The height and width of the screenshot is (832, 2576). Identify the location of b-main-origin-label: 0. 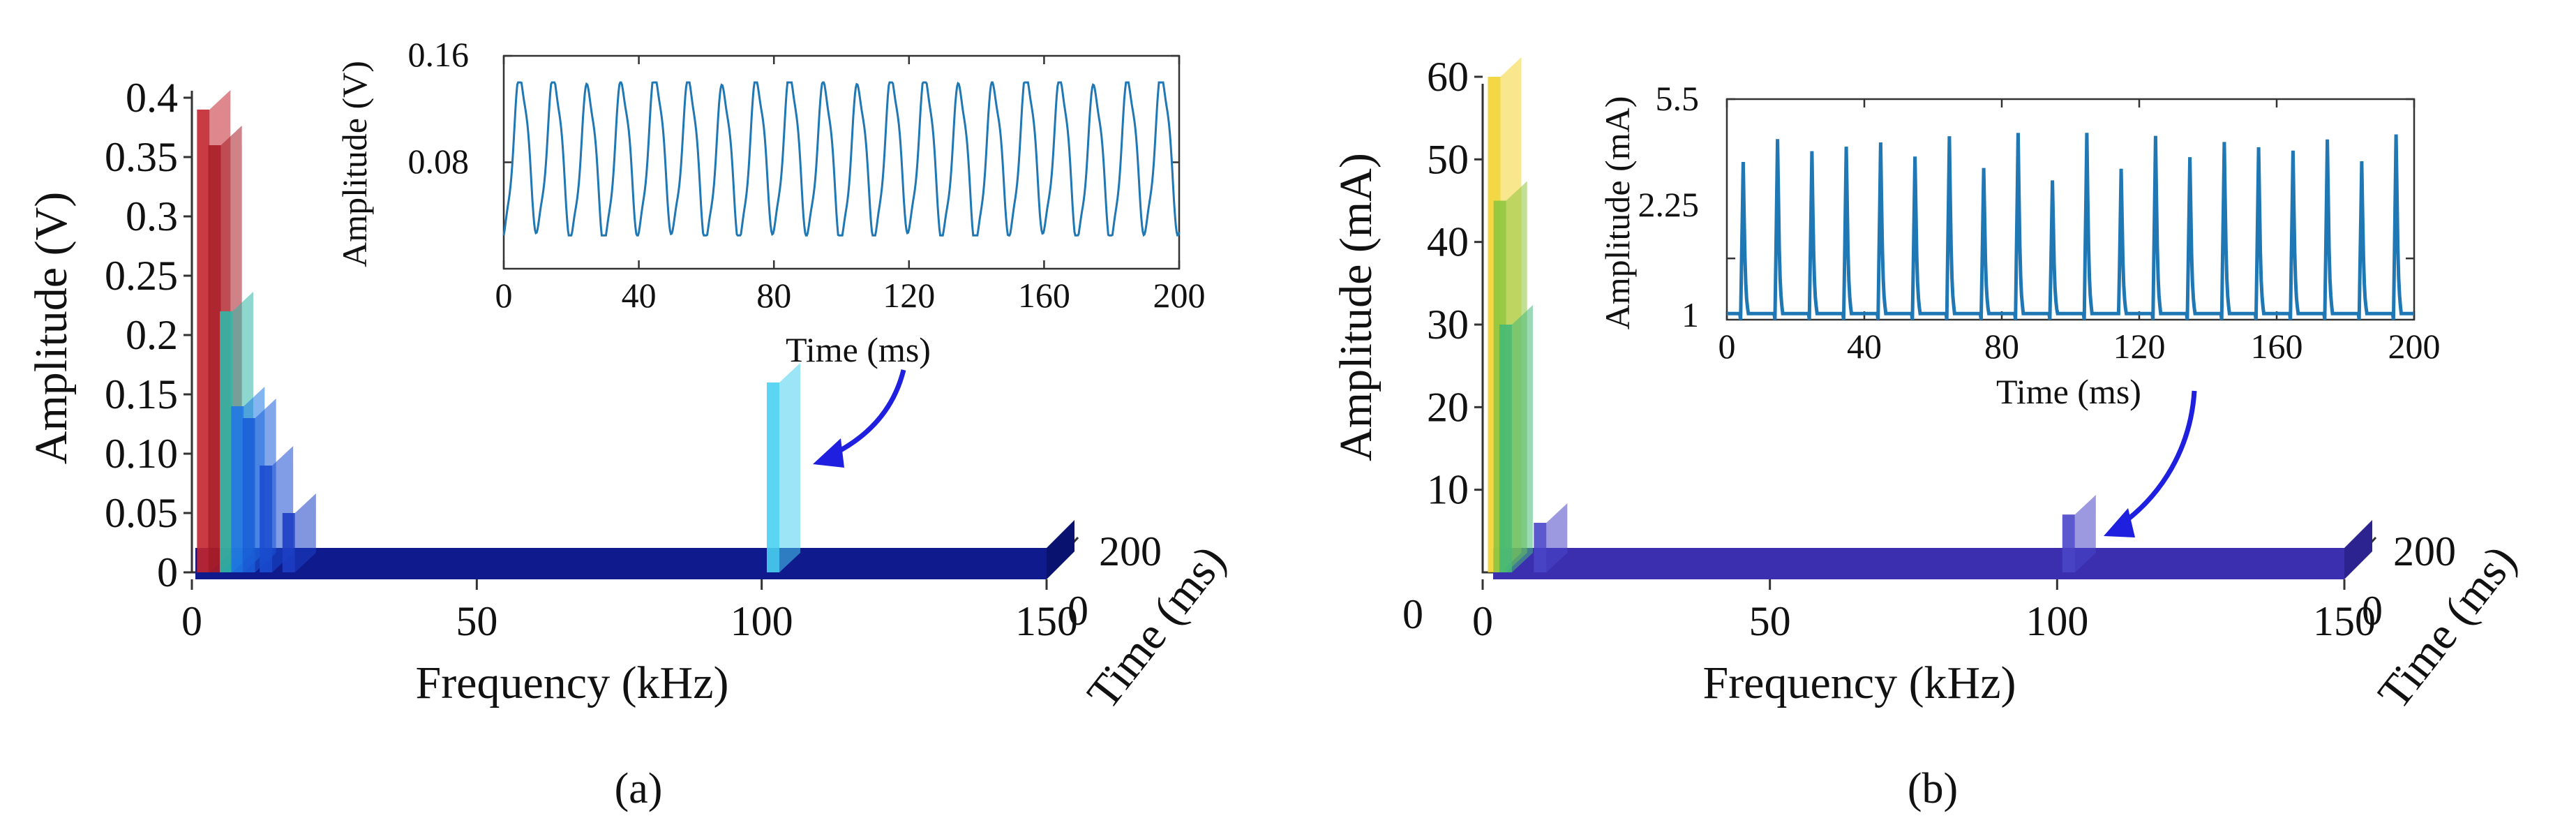
(1412, 614).